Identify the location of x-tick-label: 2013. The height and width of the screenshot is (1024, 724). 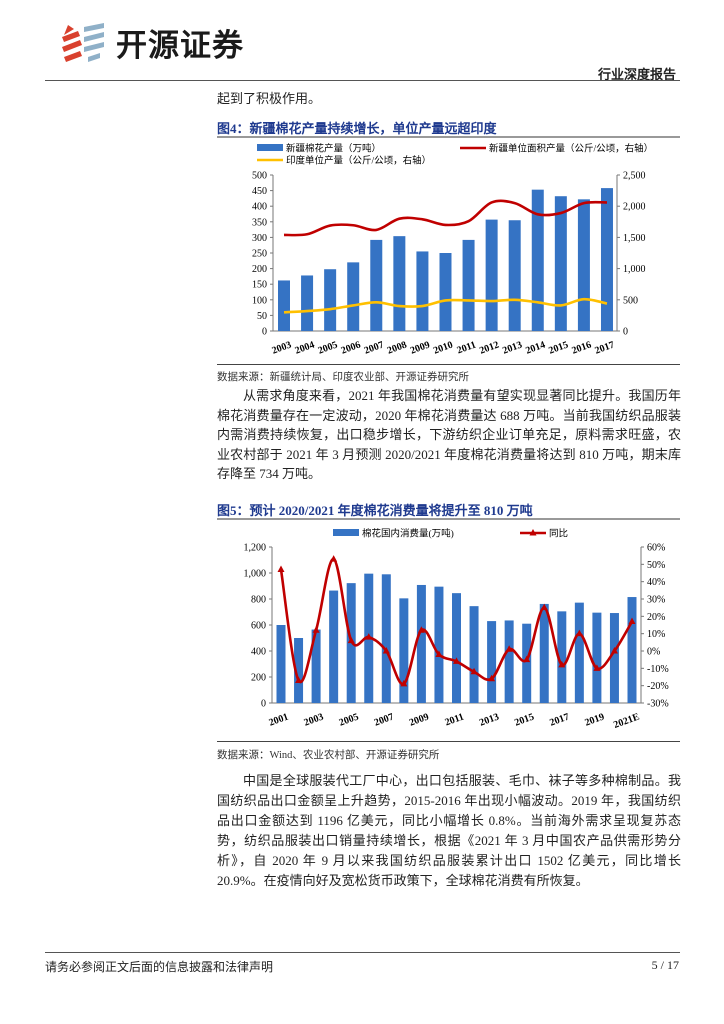
(489, 719).